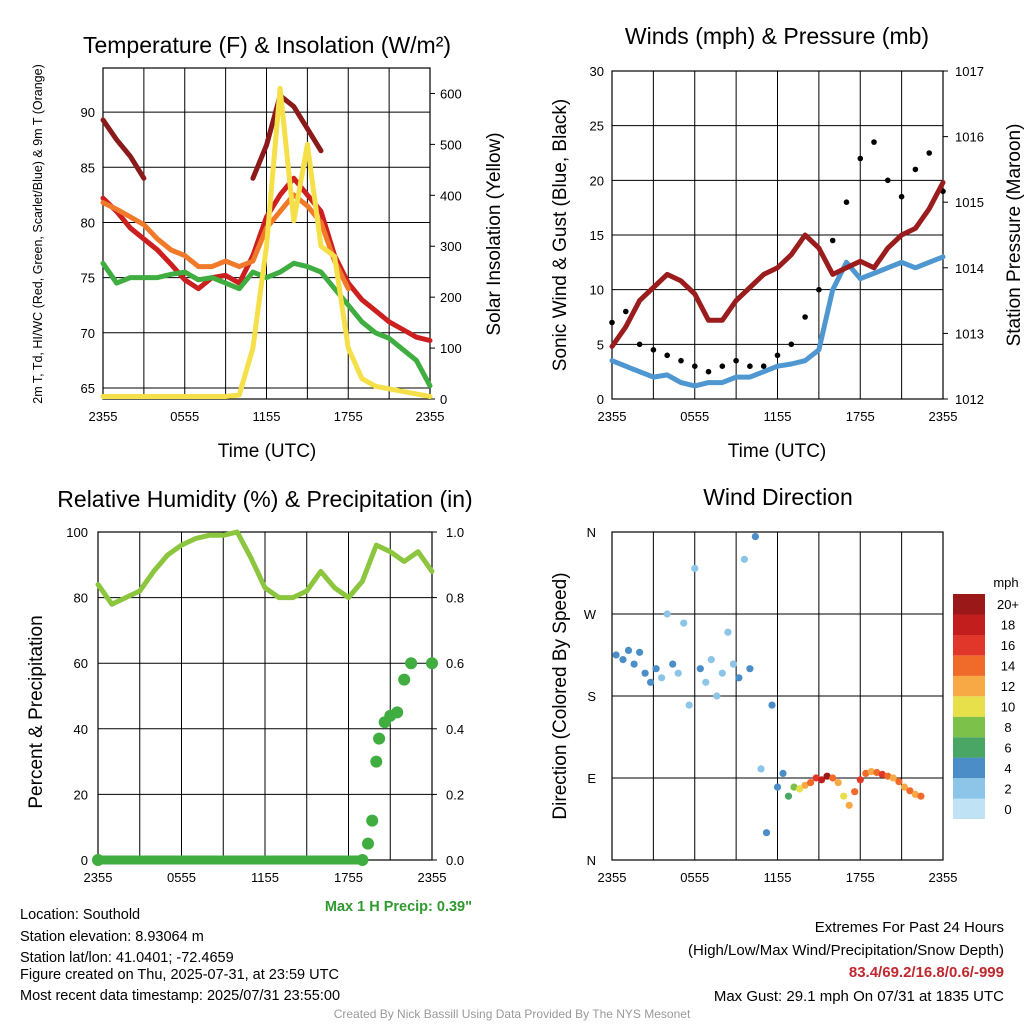 The height and width of the screenshot is (1029, 1024). I want to click on y-tick-label-0-3: 80, so click(88, 222).